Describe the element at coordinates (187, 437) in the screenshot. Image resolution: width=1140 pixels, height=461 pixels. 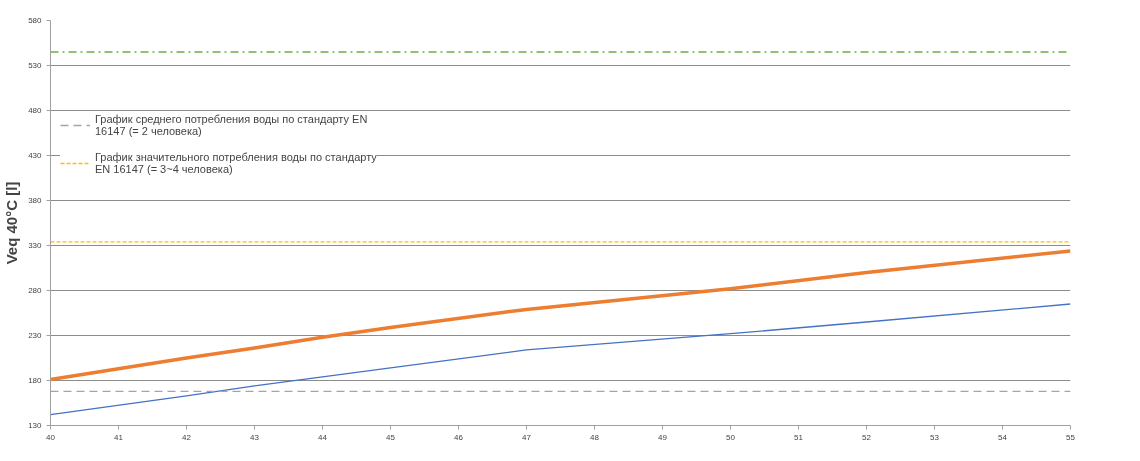
I see `x-tick-label: 42` at that location.